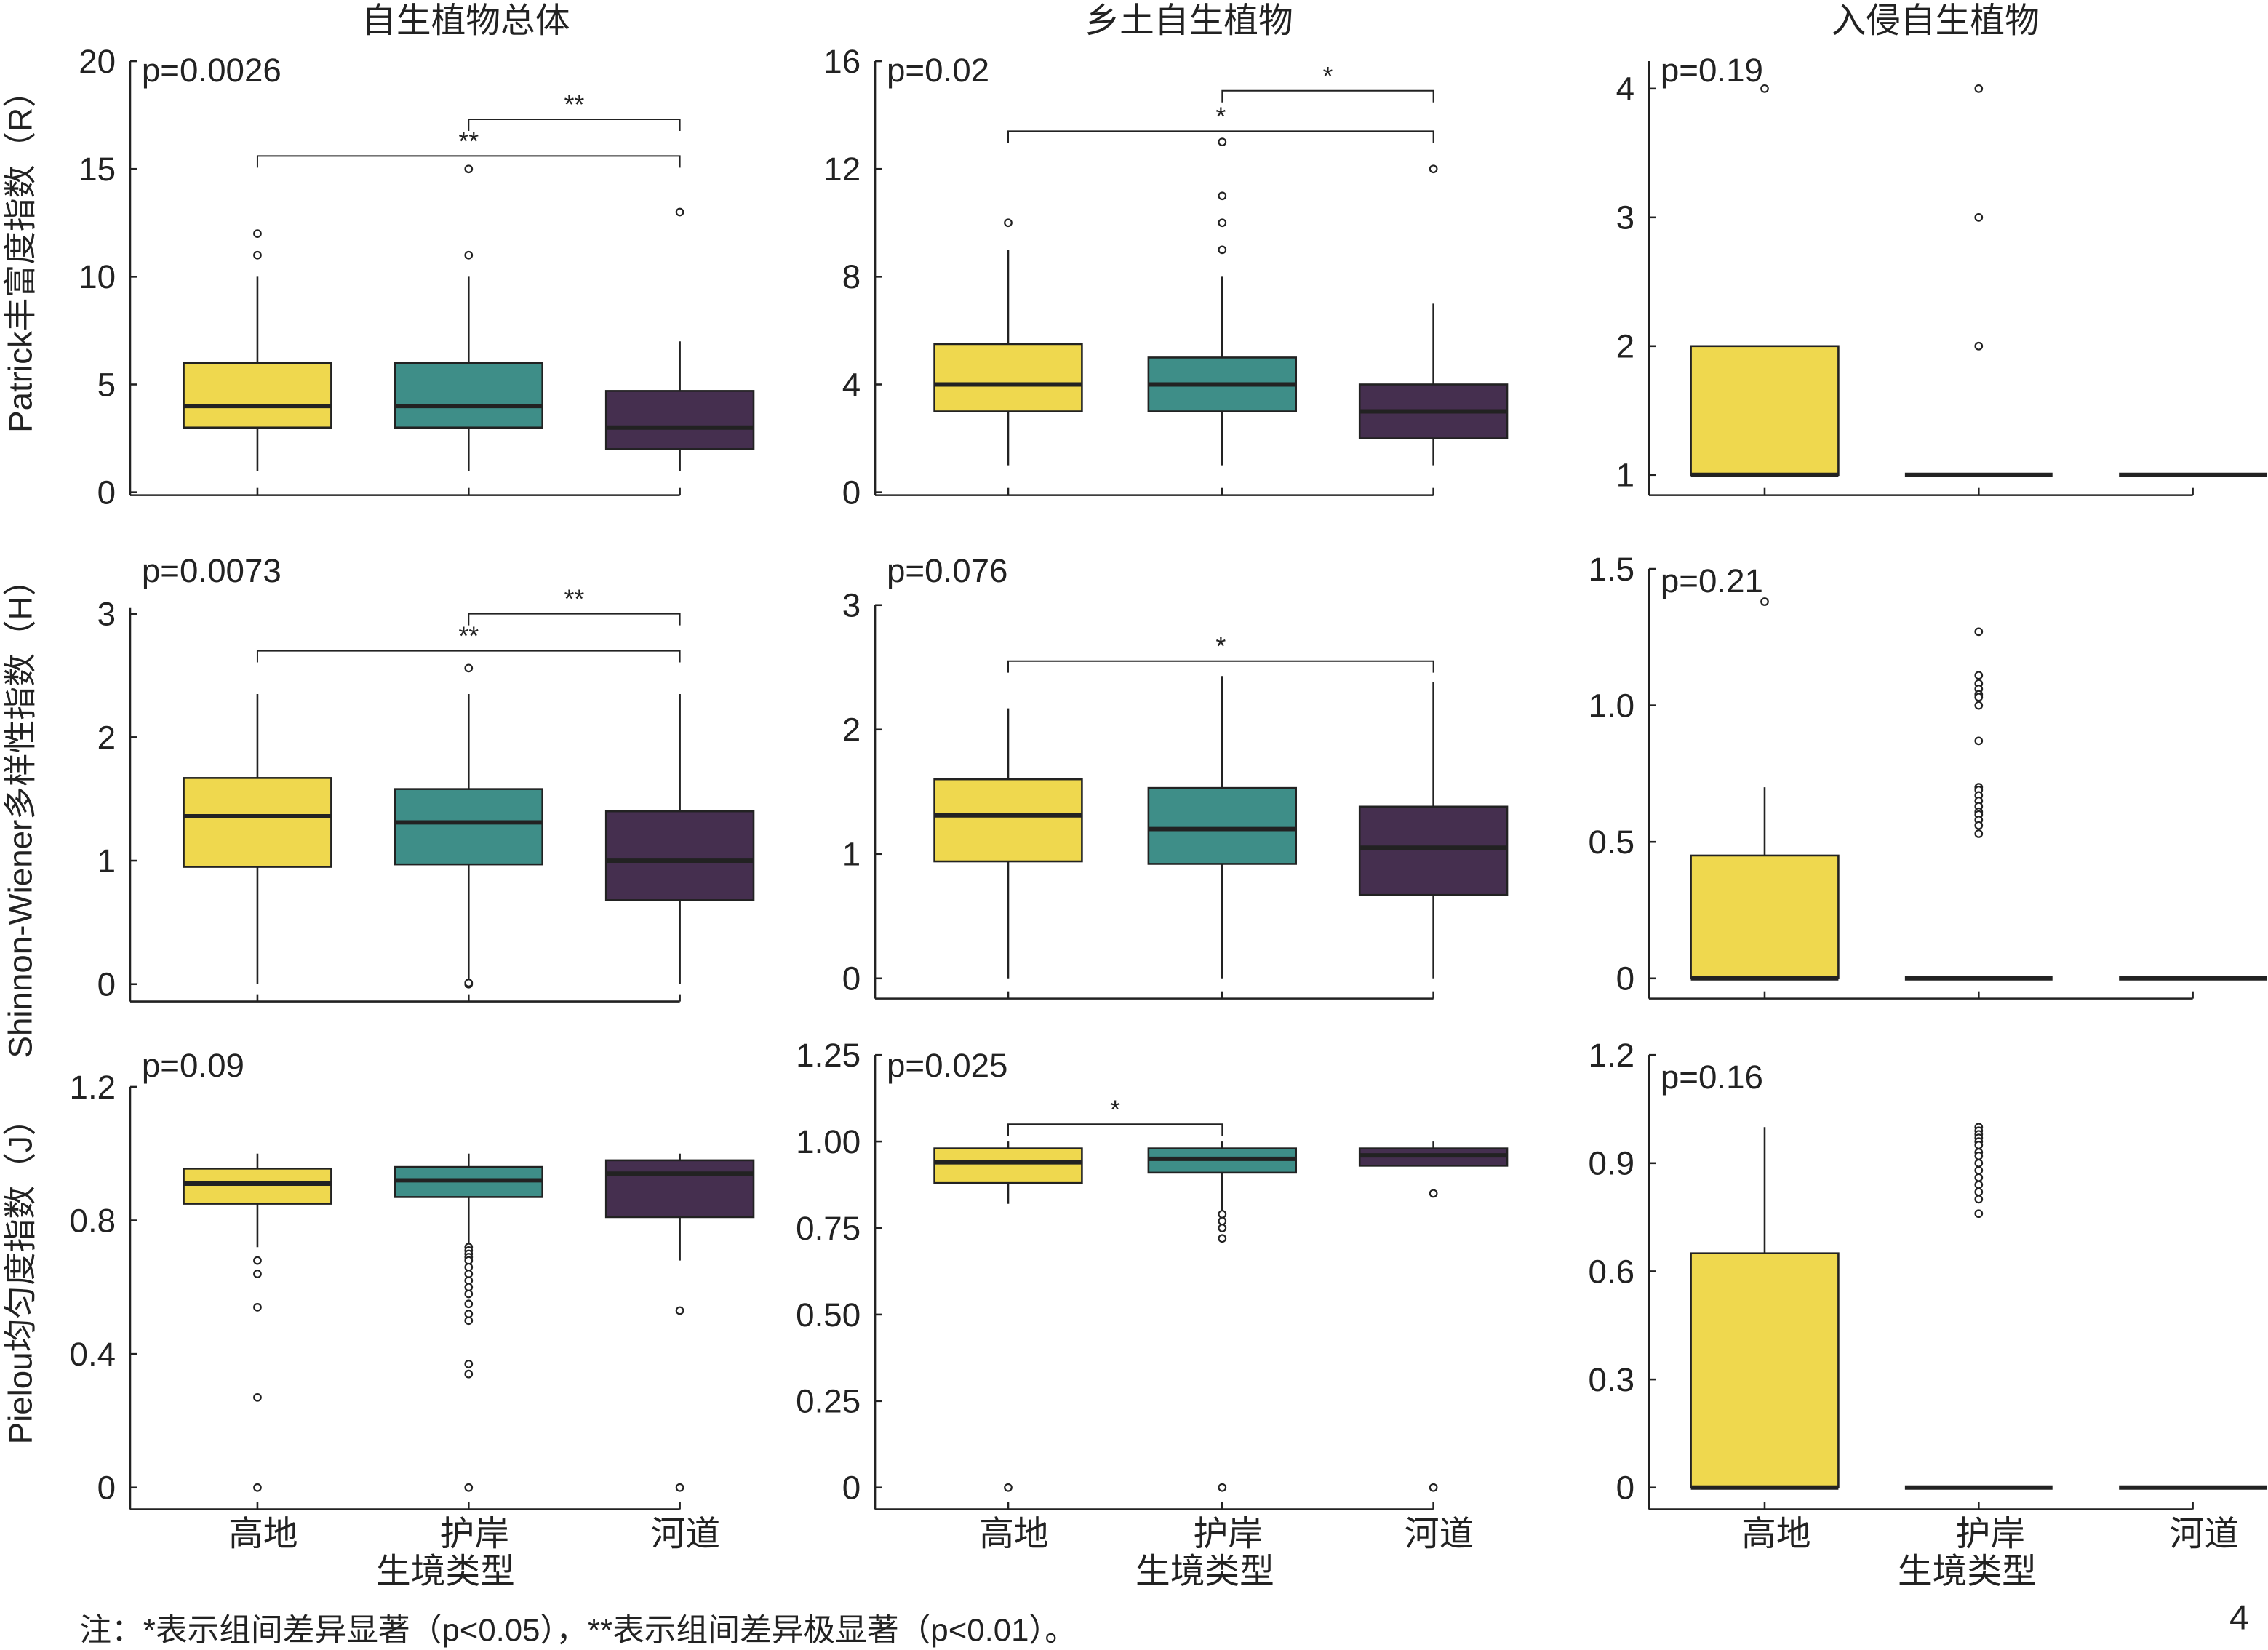  I want to click on p-value-label: p=0.076, so click(947, 570).